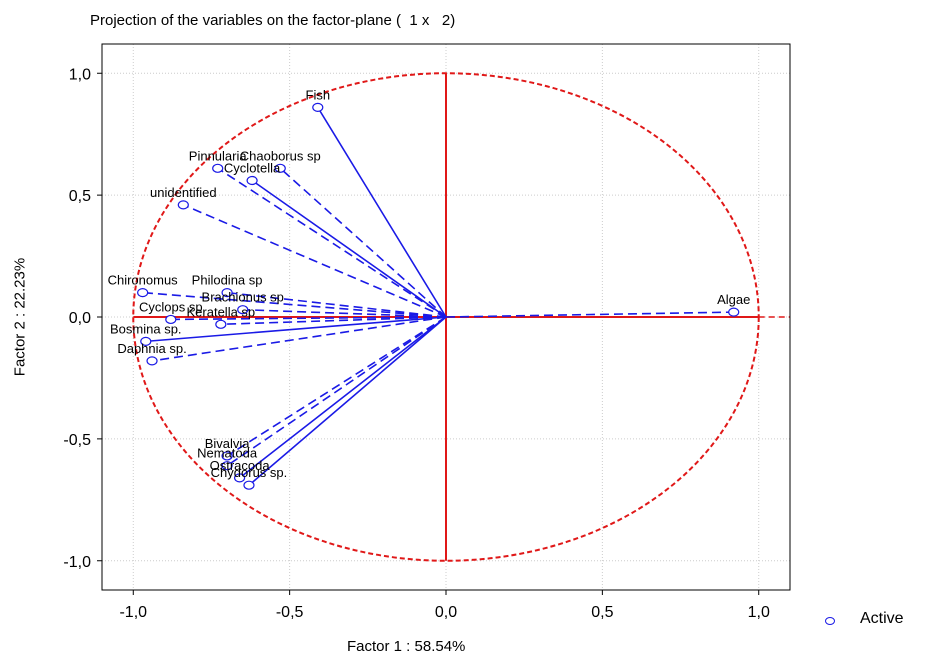 The height and width of the screenshot is (655, 929). What do you see at coordinates (336, 386) in the screenshot?
I see `vector-bivalvia` at bounding box center [336, 386].